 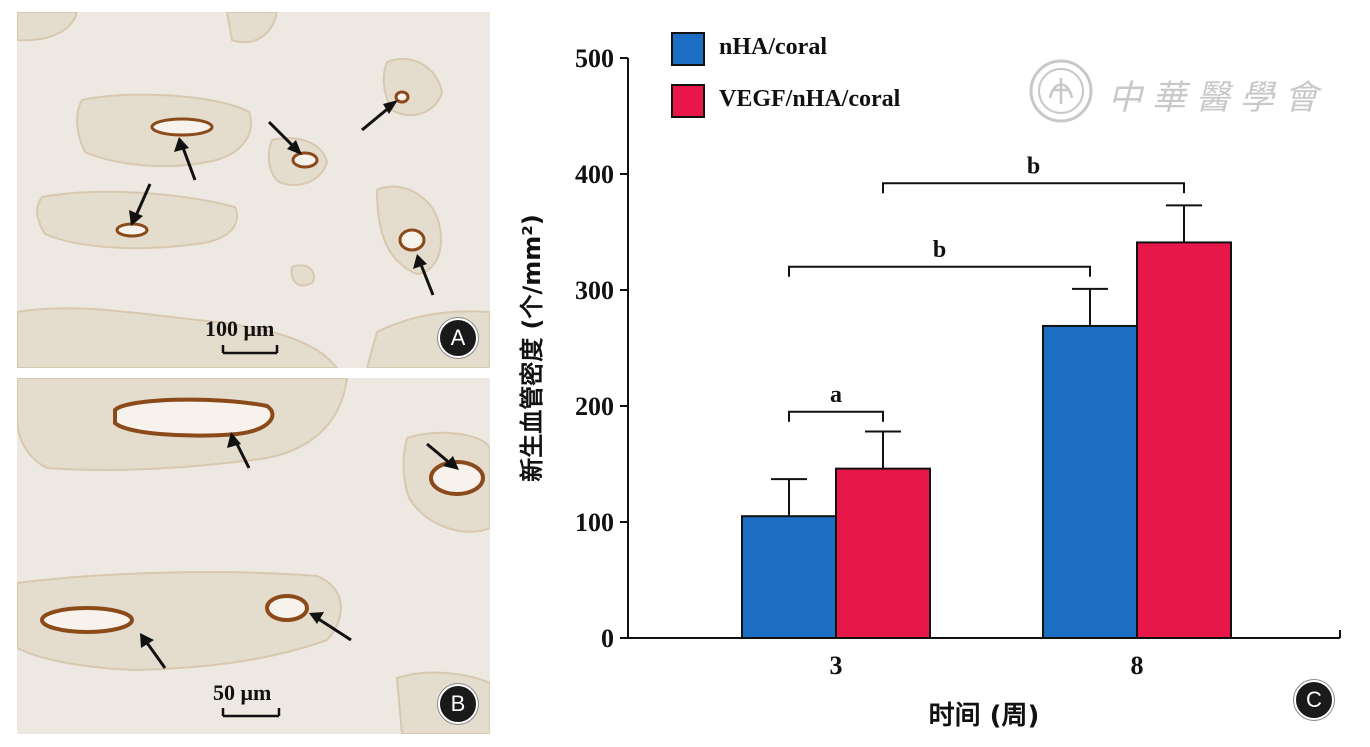 I want to click on legend-swatch-vegf-nha-coral, so click(x=688, y=101).